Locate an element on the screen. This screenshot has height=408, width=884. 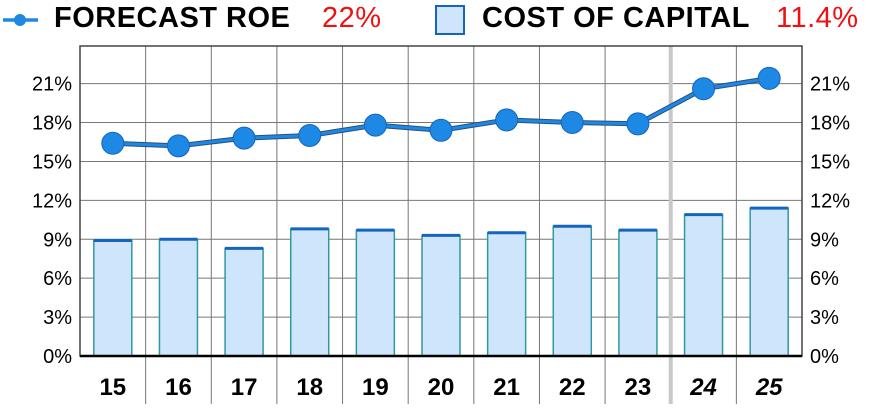
legend-swatches is located at coordinates (234, 20).